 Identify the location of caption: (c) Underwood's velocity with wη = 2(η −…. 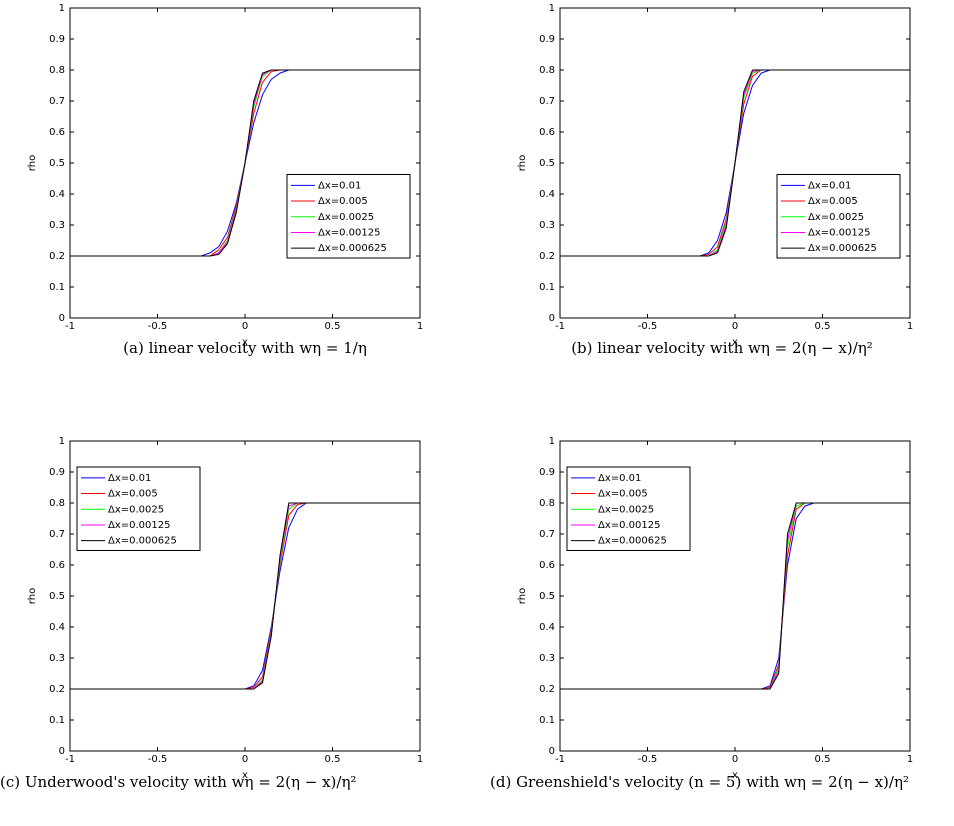
(178, 782).